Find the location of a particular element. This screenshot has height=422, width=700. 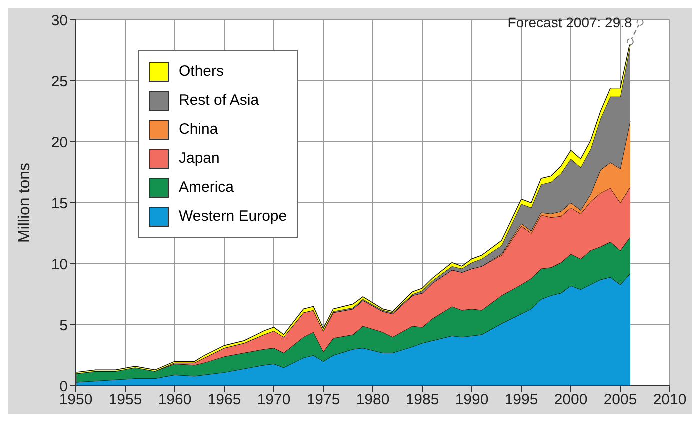

x-tick-label: 1965 is located at coordinates (225, 400).